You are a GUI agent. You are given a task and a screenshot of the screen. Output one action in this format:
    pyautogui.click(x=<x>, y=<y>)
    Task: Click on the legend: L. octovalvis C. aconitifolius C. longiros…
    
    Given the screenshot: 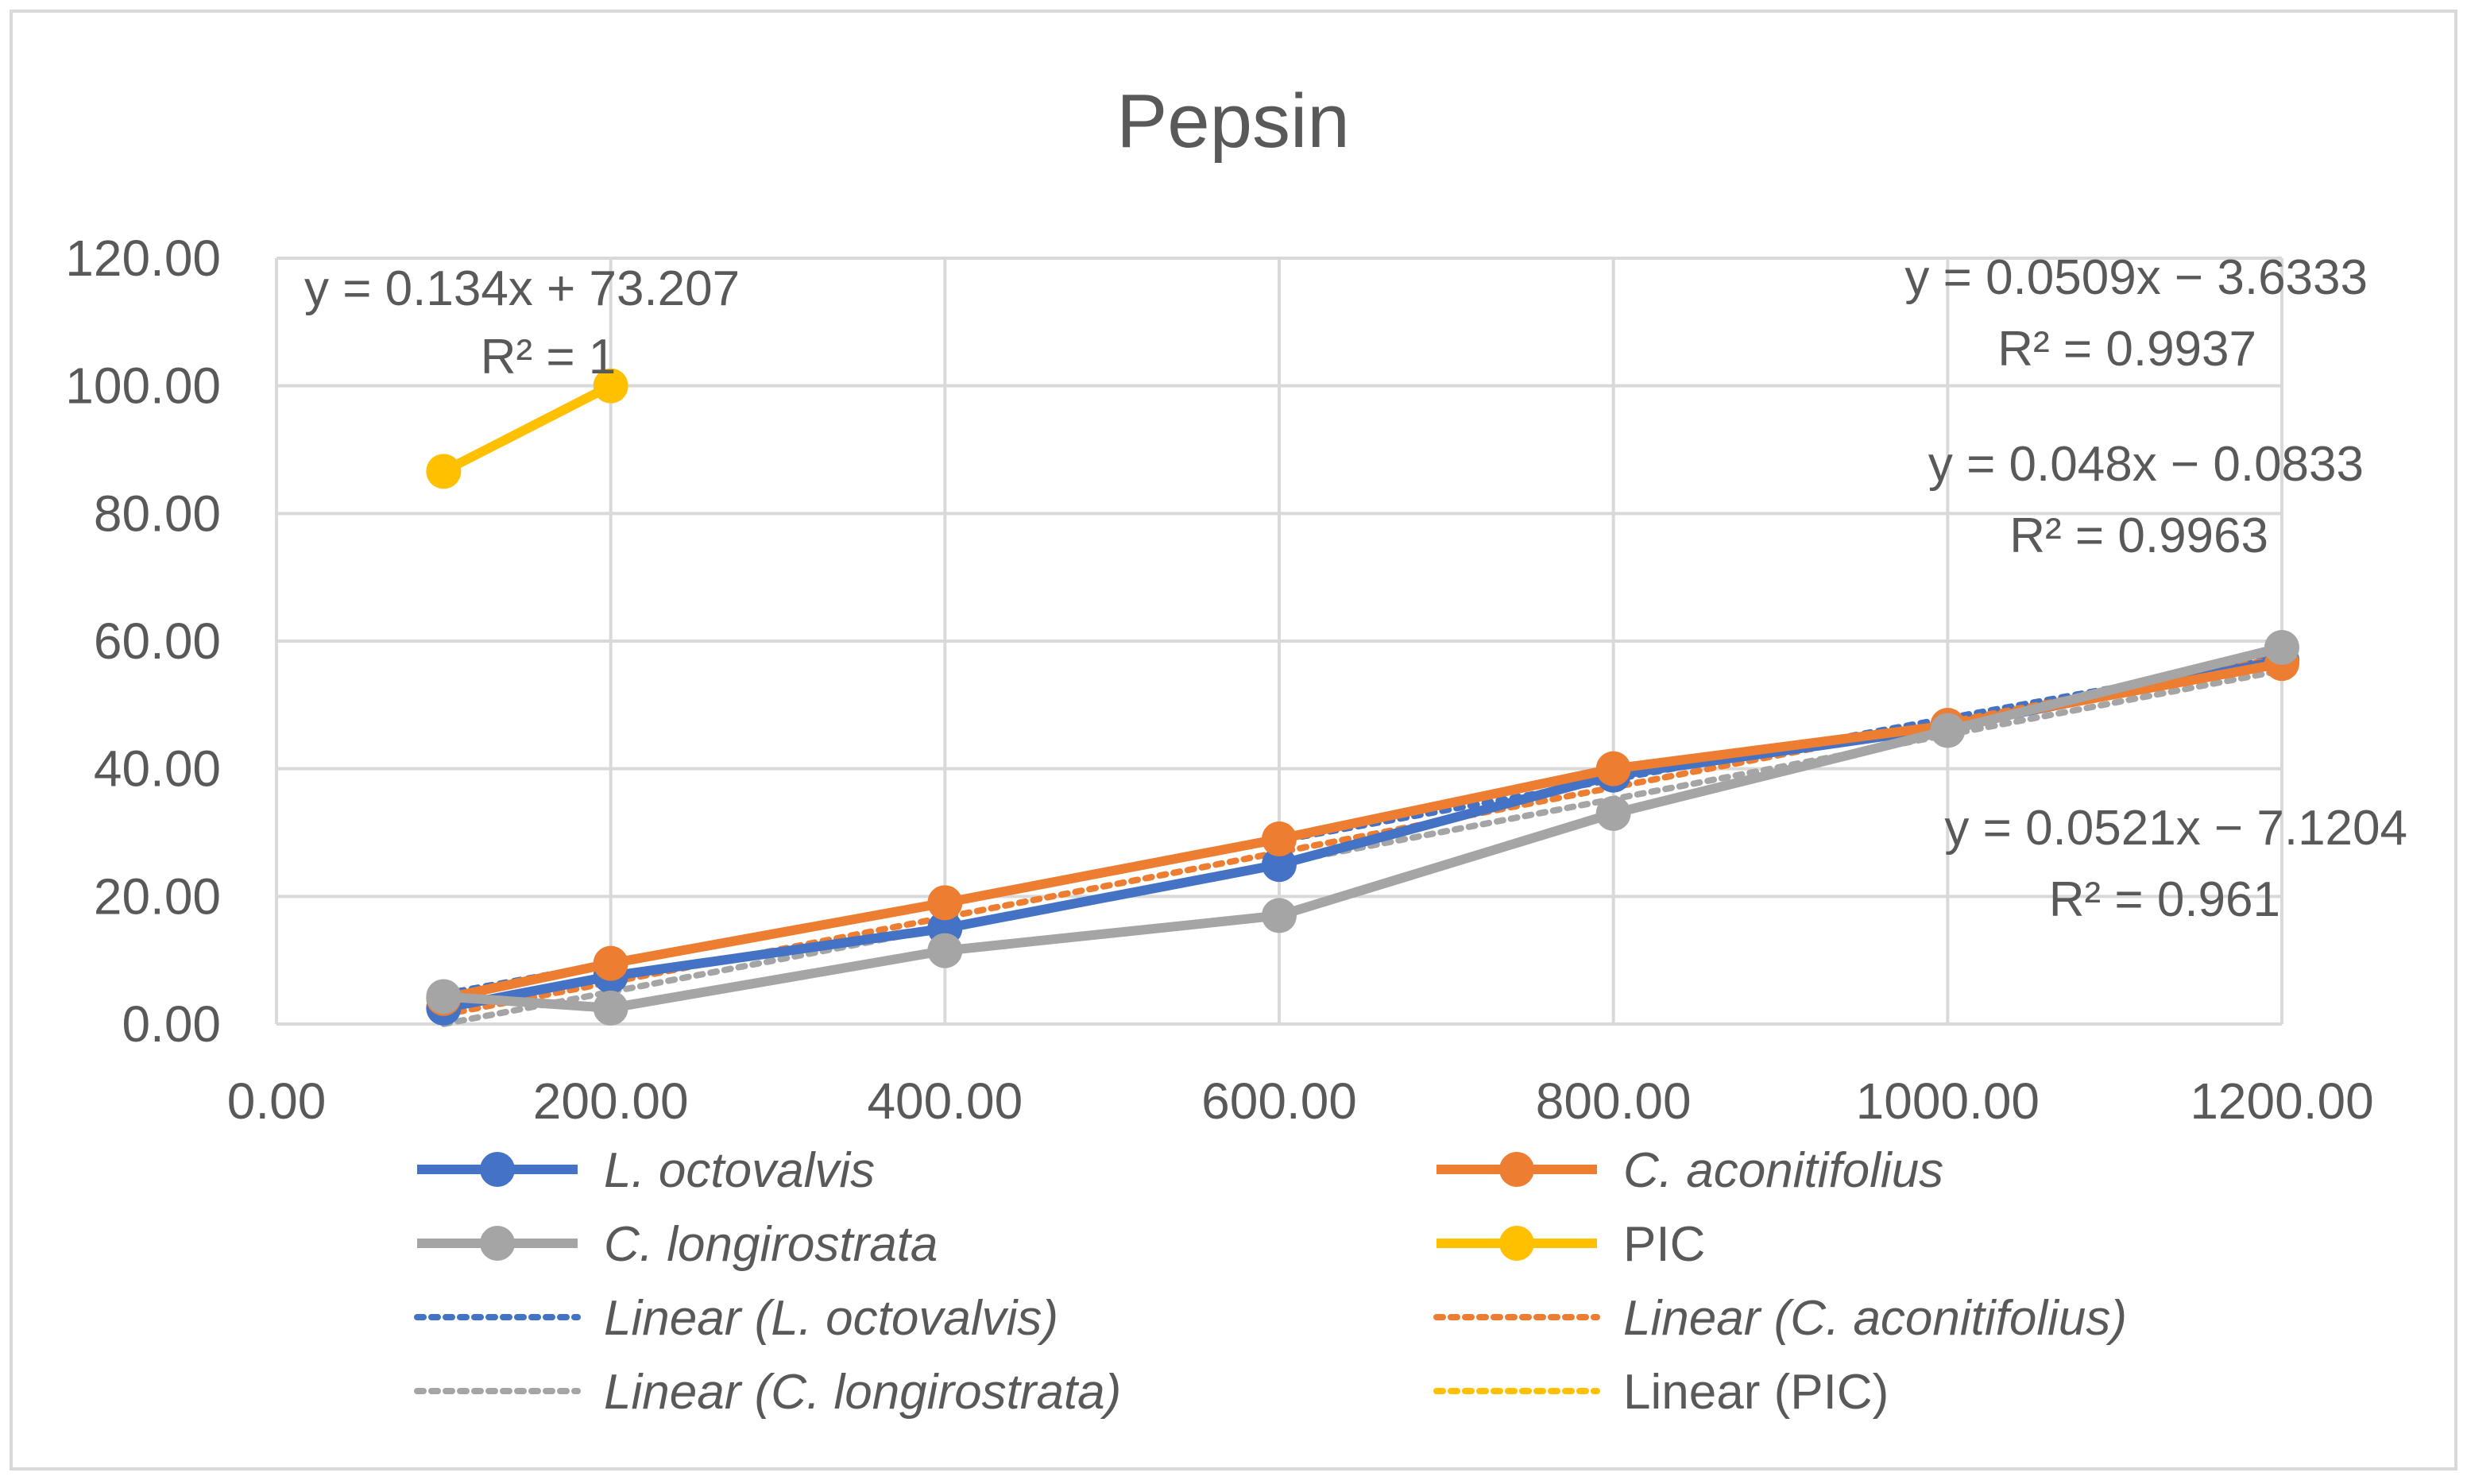 What is the action you would take?
    pyautogui.click(x=1270, y=1281)
    